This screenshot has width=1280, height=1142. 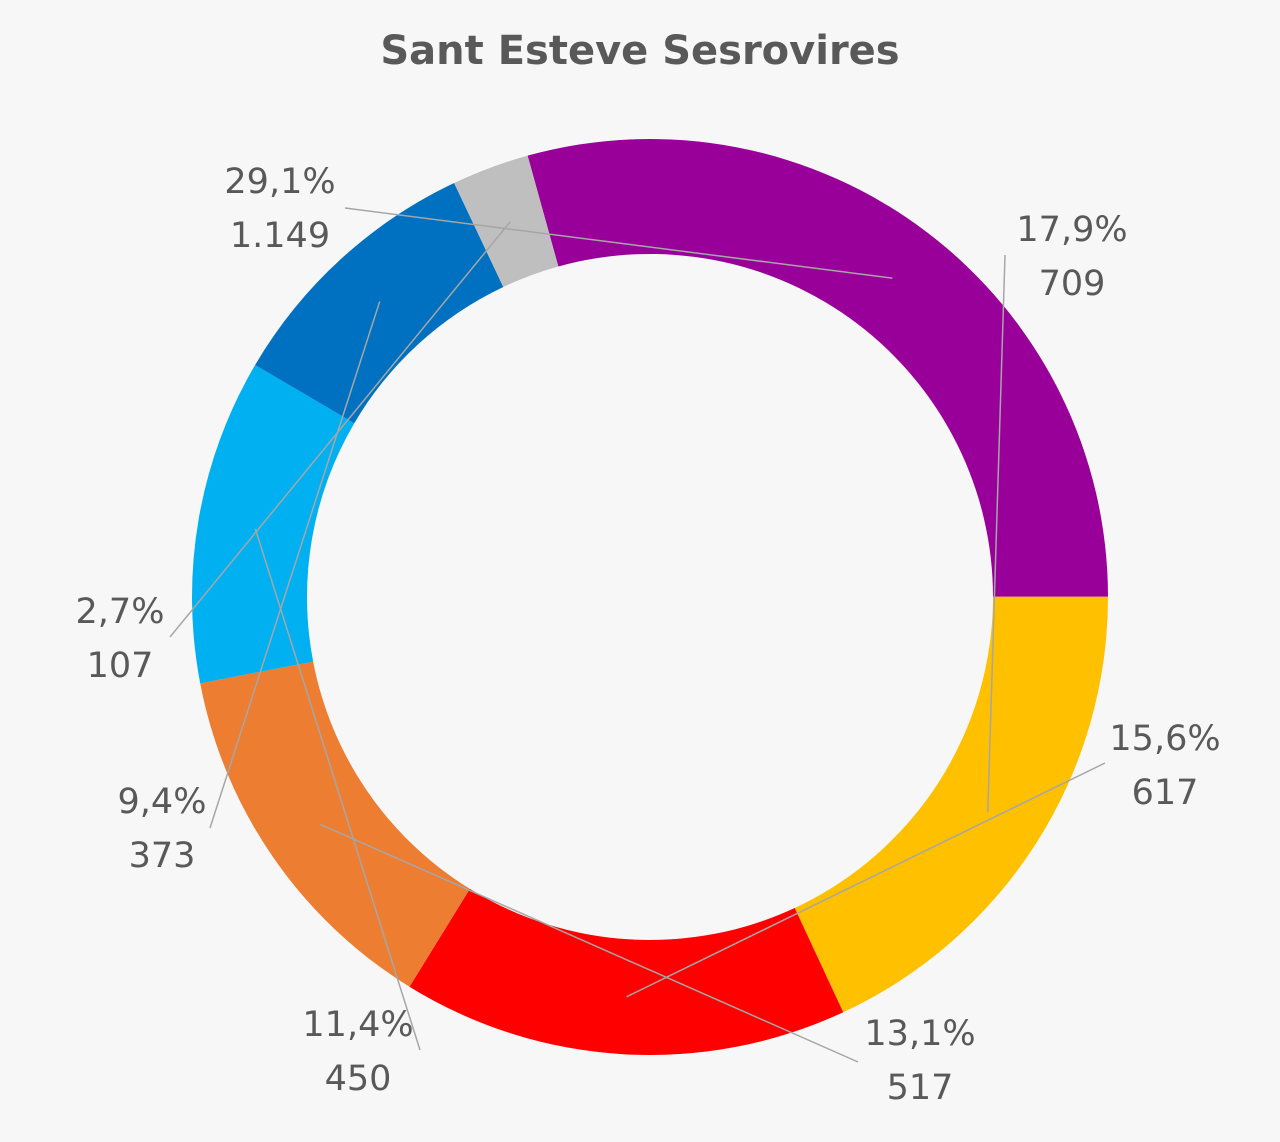 I want to click on value-label-5: 450, so click(x=358, y=1079).